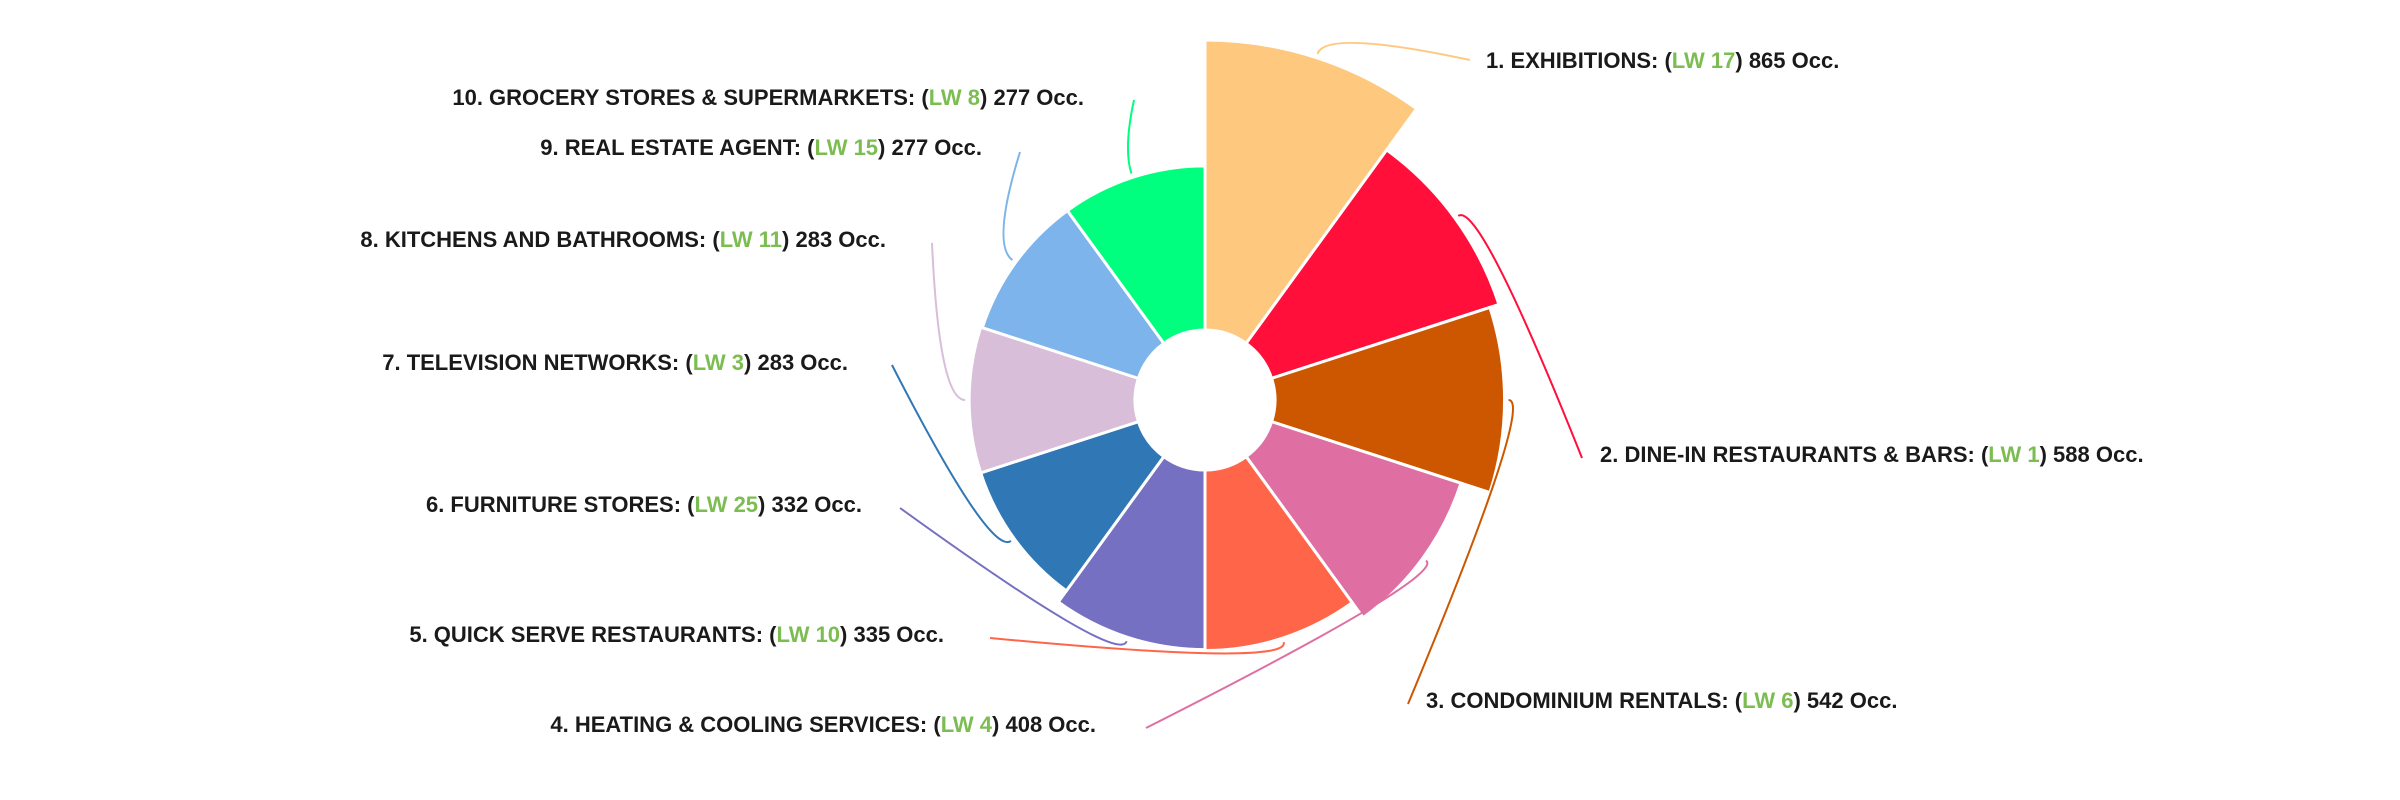 The width and height of the screenshot is (2400, 800). Describe the element at coordinates (967, 724) in the screenshot. I see `slice-label-lw: LW 4` at that location.